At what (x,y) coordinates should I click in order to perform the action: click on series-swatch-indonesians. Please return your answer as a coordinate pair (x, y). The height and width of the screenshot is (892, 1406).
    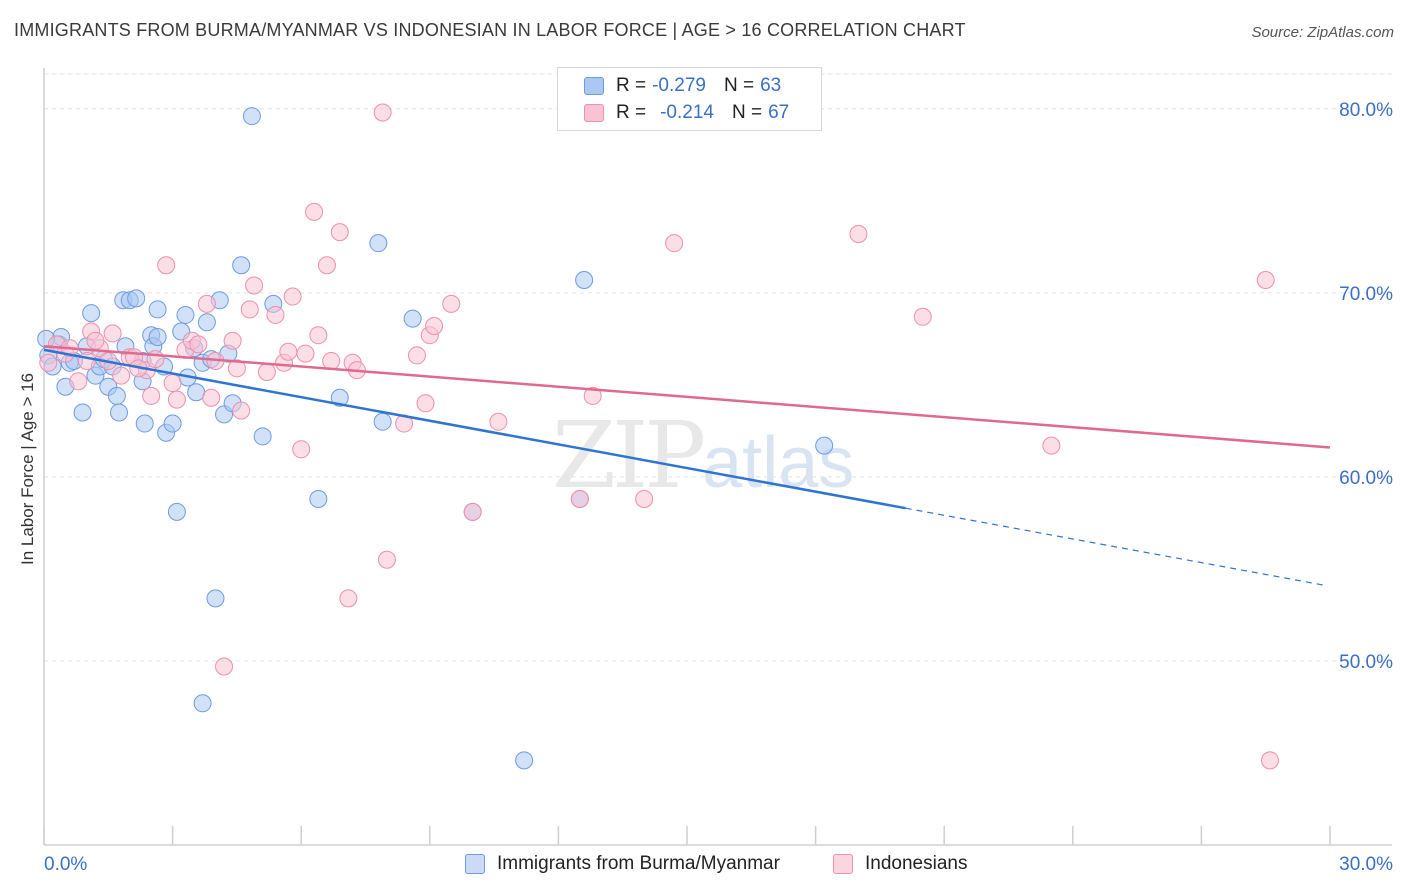
    Looking at the image, I should click on (843, 864).